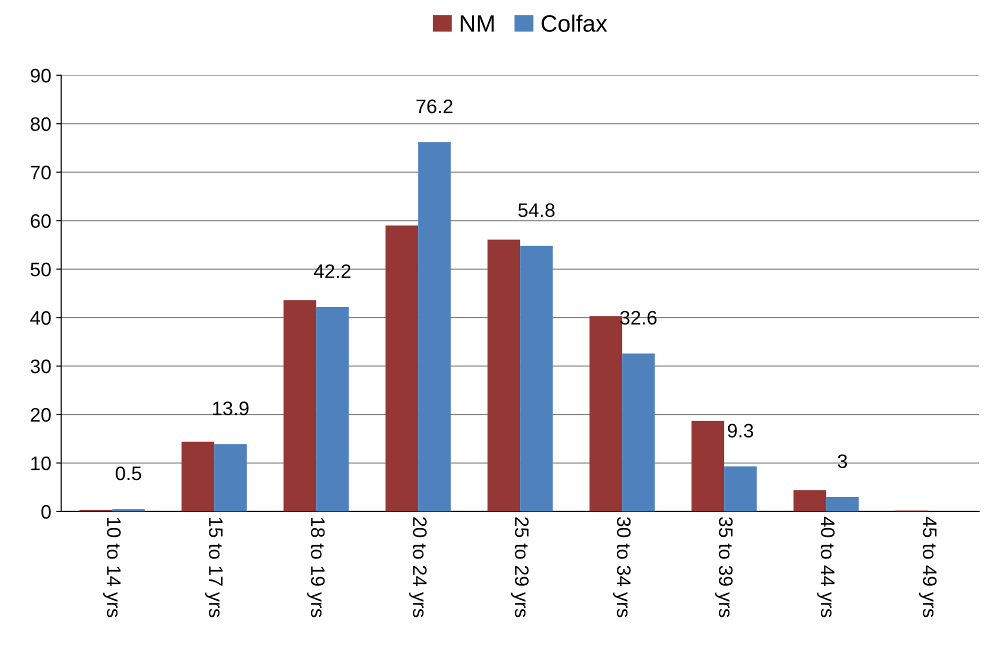 The width and height of the screenshot is (987, 666). I want to click on x-tick-label: 10 to 14 yrs, so click(112, 568).